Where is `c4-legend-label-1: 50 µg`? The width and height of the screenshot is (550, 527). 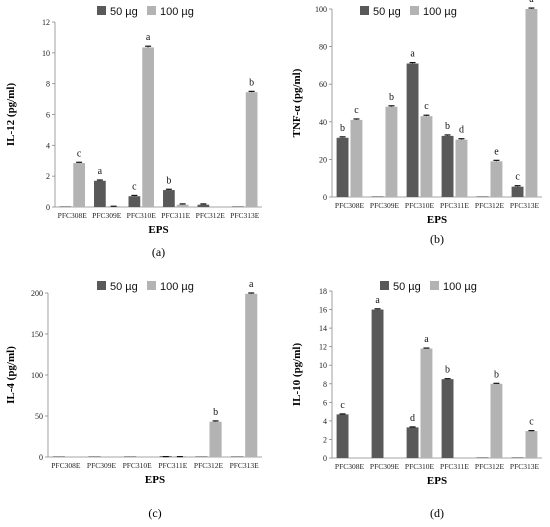 c4-legend-label-1: 50 µg is located at coordinates (407, 287).